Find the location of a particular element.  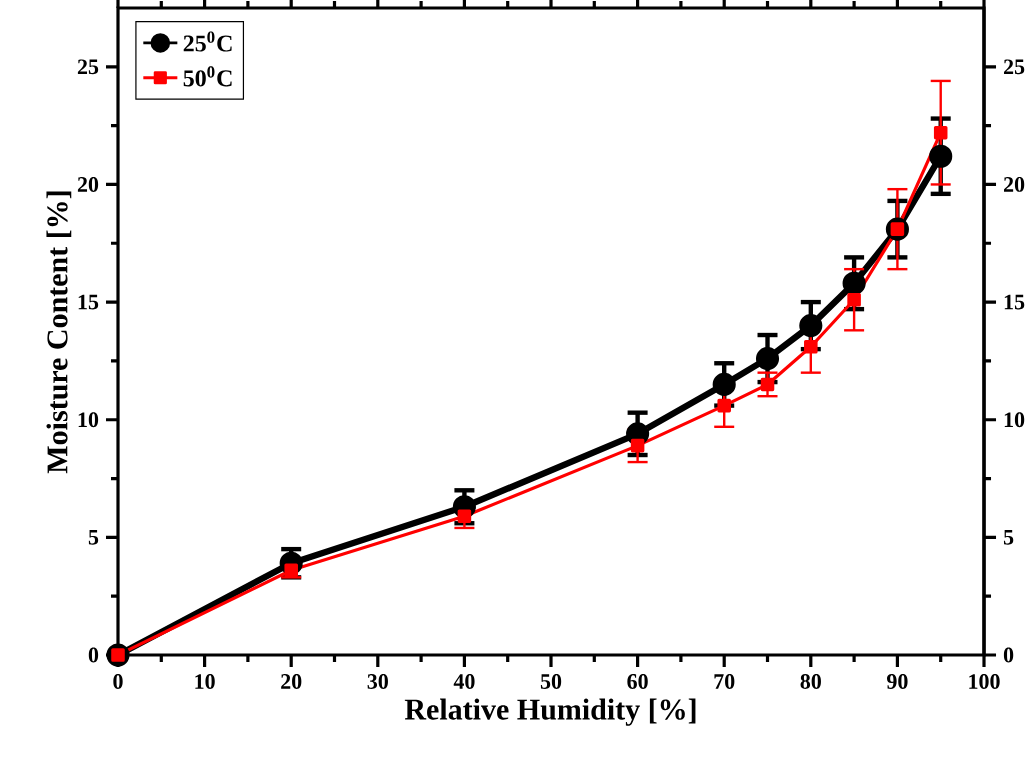

x-tick-label: 90 is located at coordinates (897, 681).